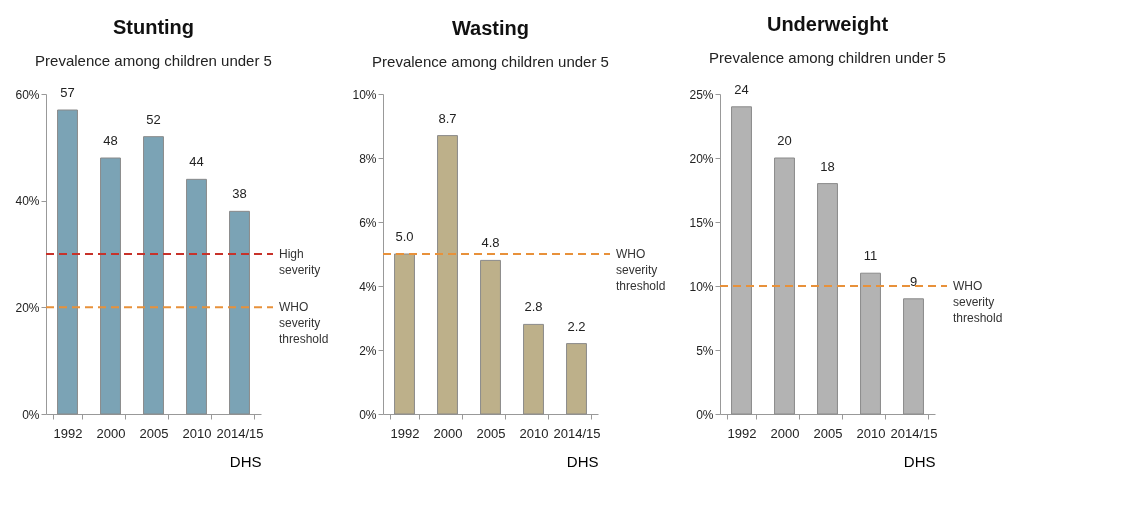  Describe the element at coordinates (827, 166) in the screenshot. I see `data-label: 18` at that location.